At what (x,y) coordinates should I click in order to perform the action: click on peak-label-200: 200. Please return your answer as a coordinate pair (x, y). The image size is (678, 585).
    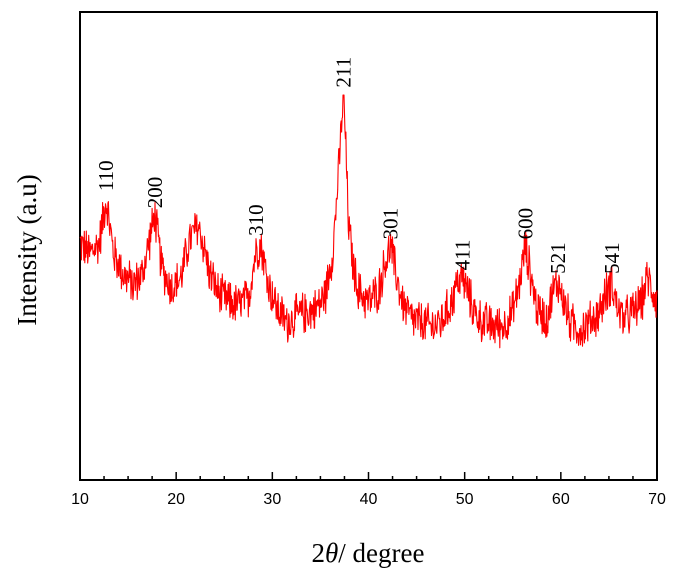
    Looking at the image, I should click on (155, 193).